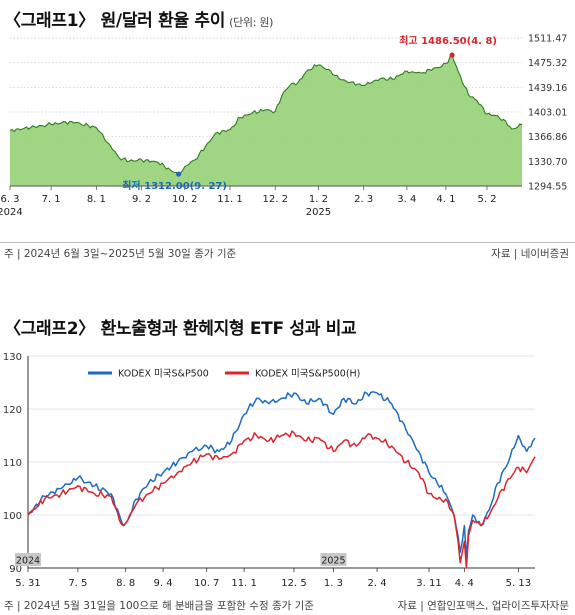 This screenshot has height=615, width=575. I want to click on series-kodex-sp500-hedged-legend-label: KODEX 미국S&P500(H), so click(307, 374).